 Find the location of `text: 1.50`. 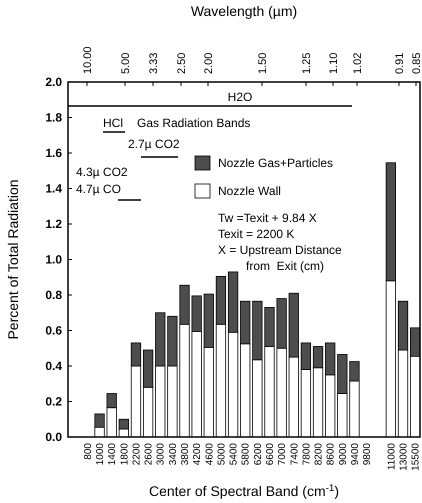

text: 1.50 is located at coordinates (262, 63).